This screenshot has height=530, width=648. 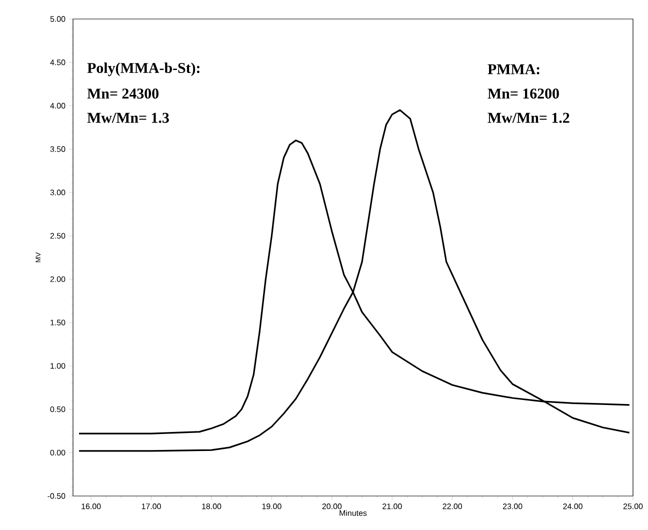 I want to click on annotation: Mw/Mn= 1.3, so click(x=128, y=117).